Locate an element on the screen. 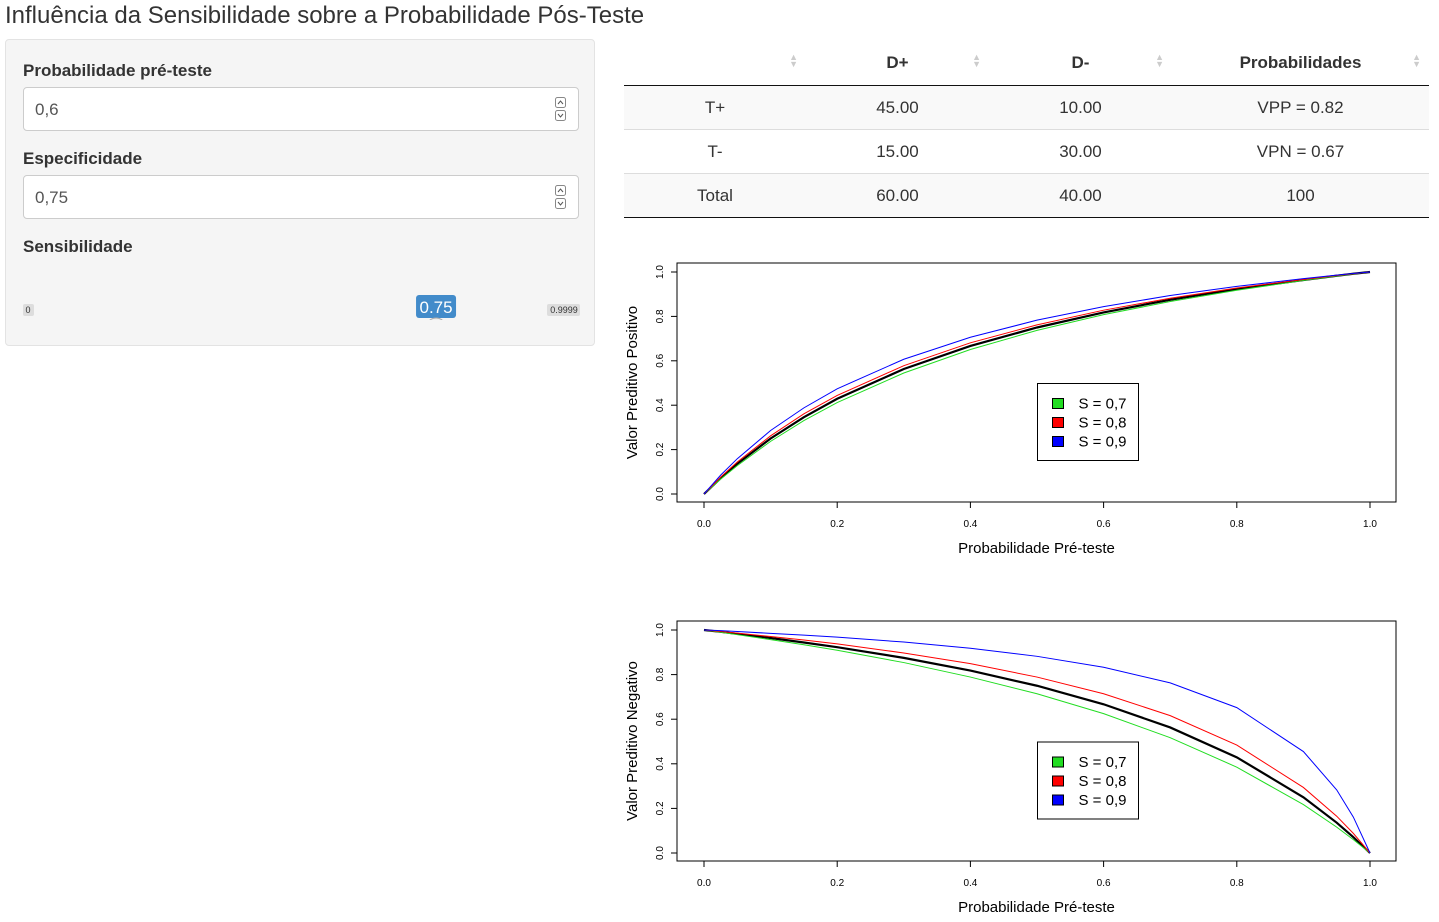 The height and width of the screenshot is (922, 1439). header-cell: D+ ▲ ▼ is located at coordinates (897, 63).